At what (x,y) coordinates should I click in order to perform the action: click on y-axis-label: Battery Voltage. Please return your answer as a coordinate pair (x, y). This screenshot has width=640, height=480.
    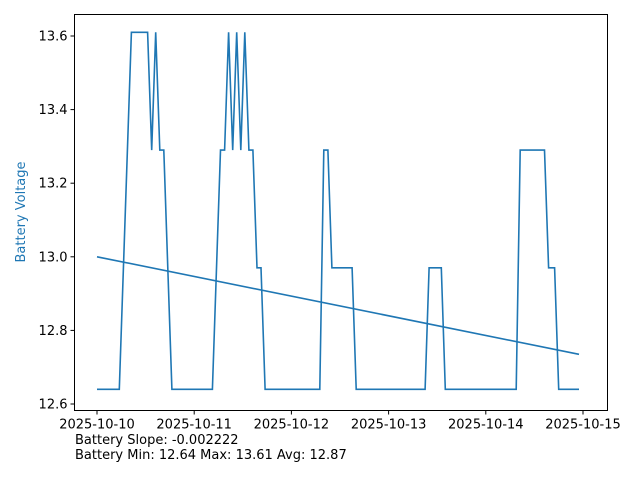
    Looking at the image, I should click on (21, 211).